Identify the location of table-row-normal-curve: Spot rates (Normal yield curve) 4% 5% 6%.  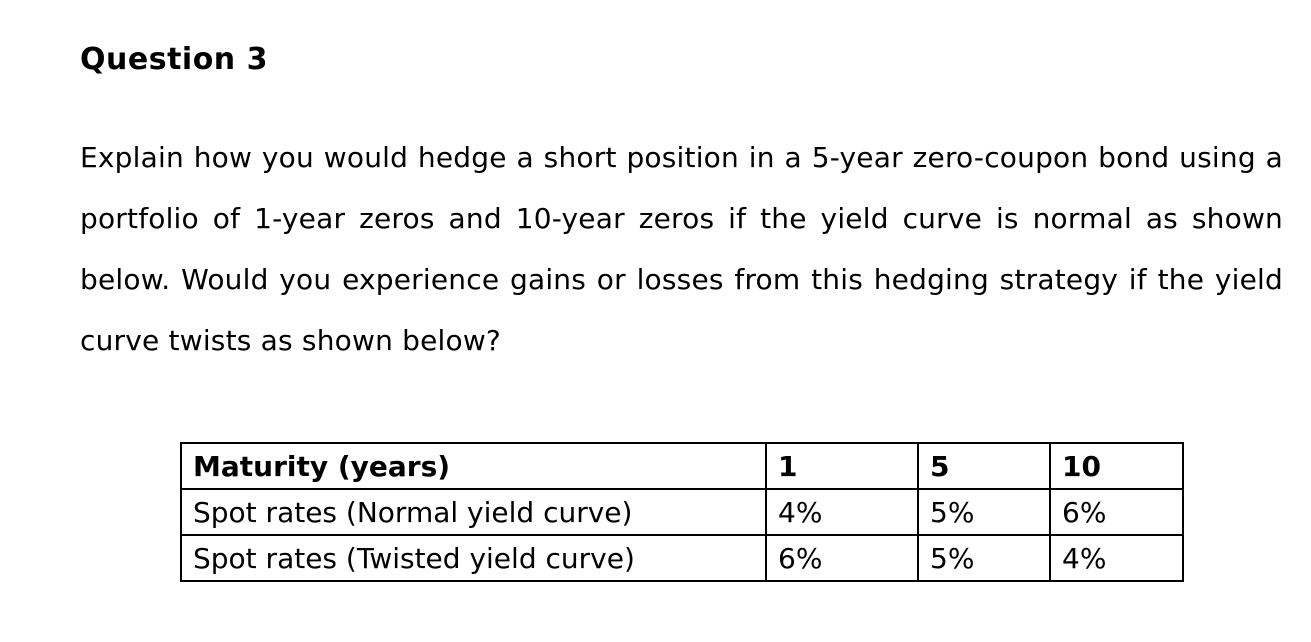
(682, 512).